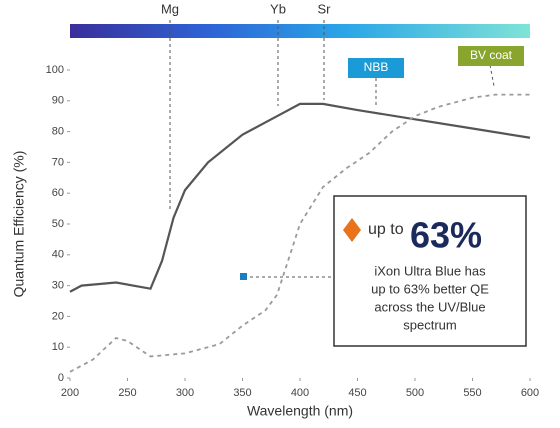 The image size is (560, 428). What do you see at coordinates (429, 306) in the screenshot?
I see `callout-text: across the UV/Blue` at bounding box center [429, 306].